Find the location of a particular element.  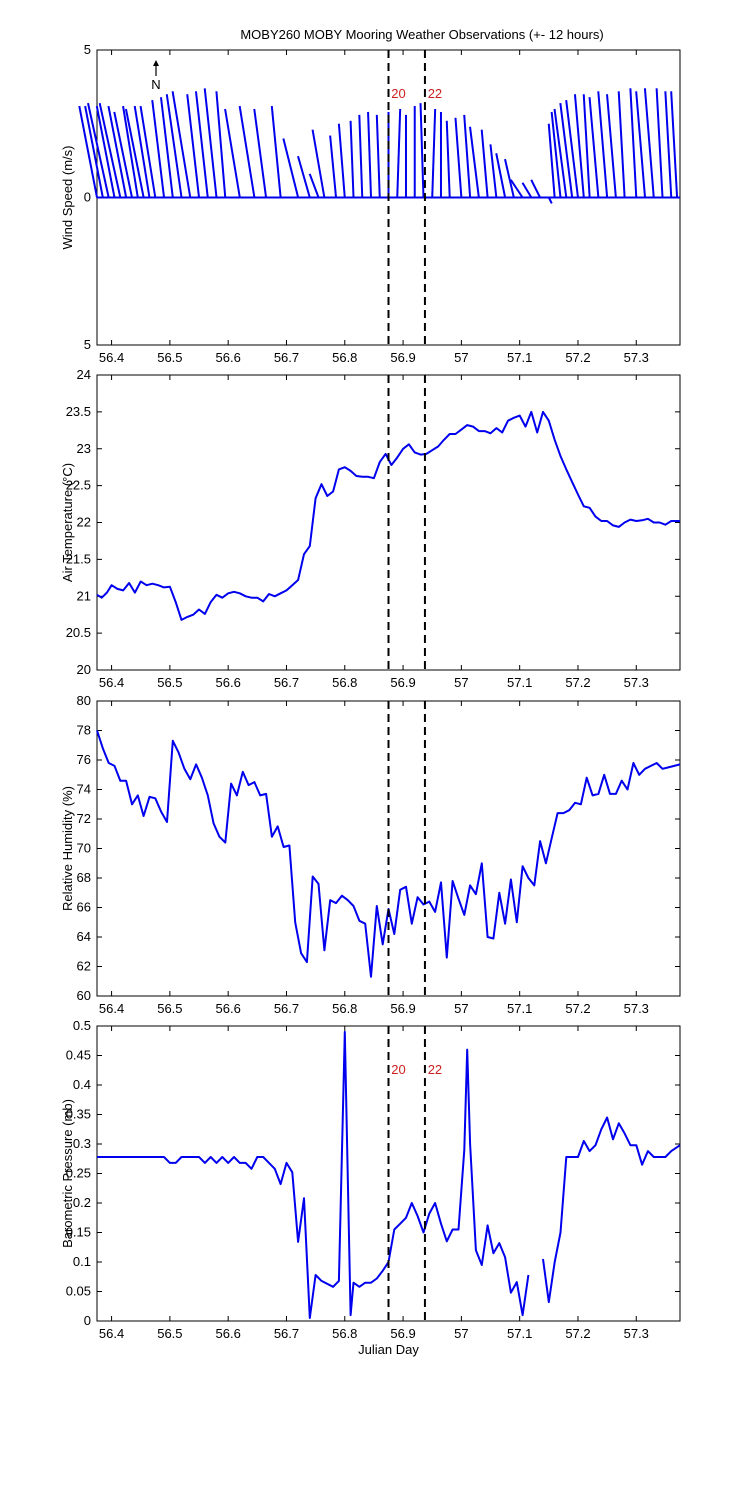

y-tick-label: 76 is located at coordinates (84, 759).